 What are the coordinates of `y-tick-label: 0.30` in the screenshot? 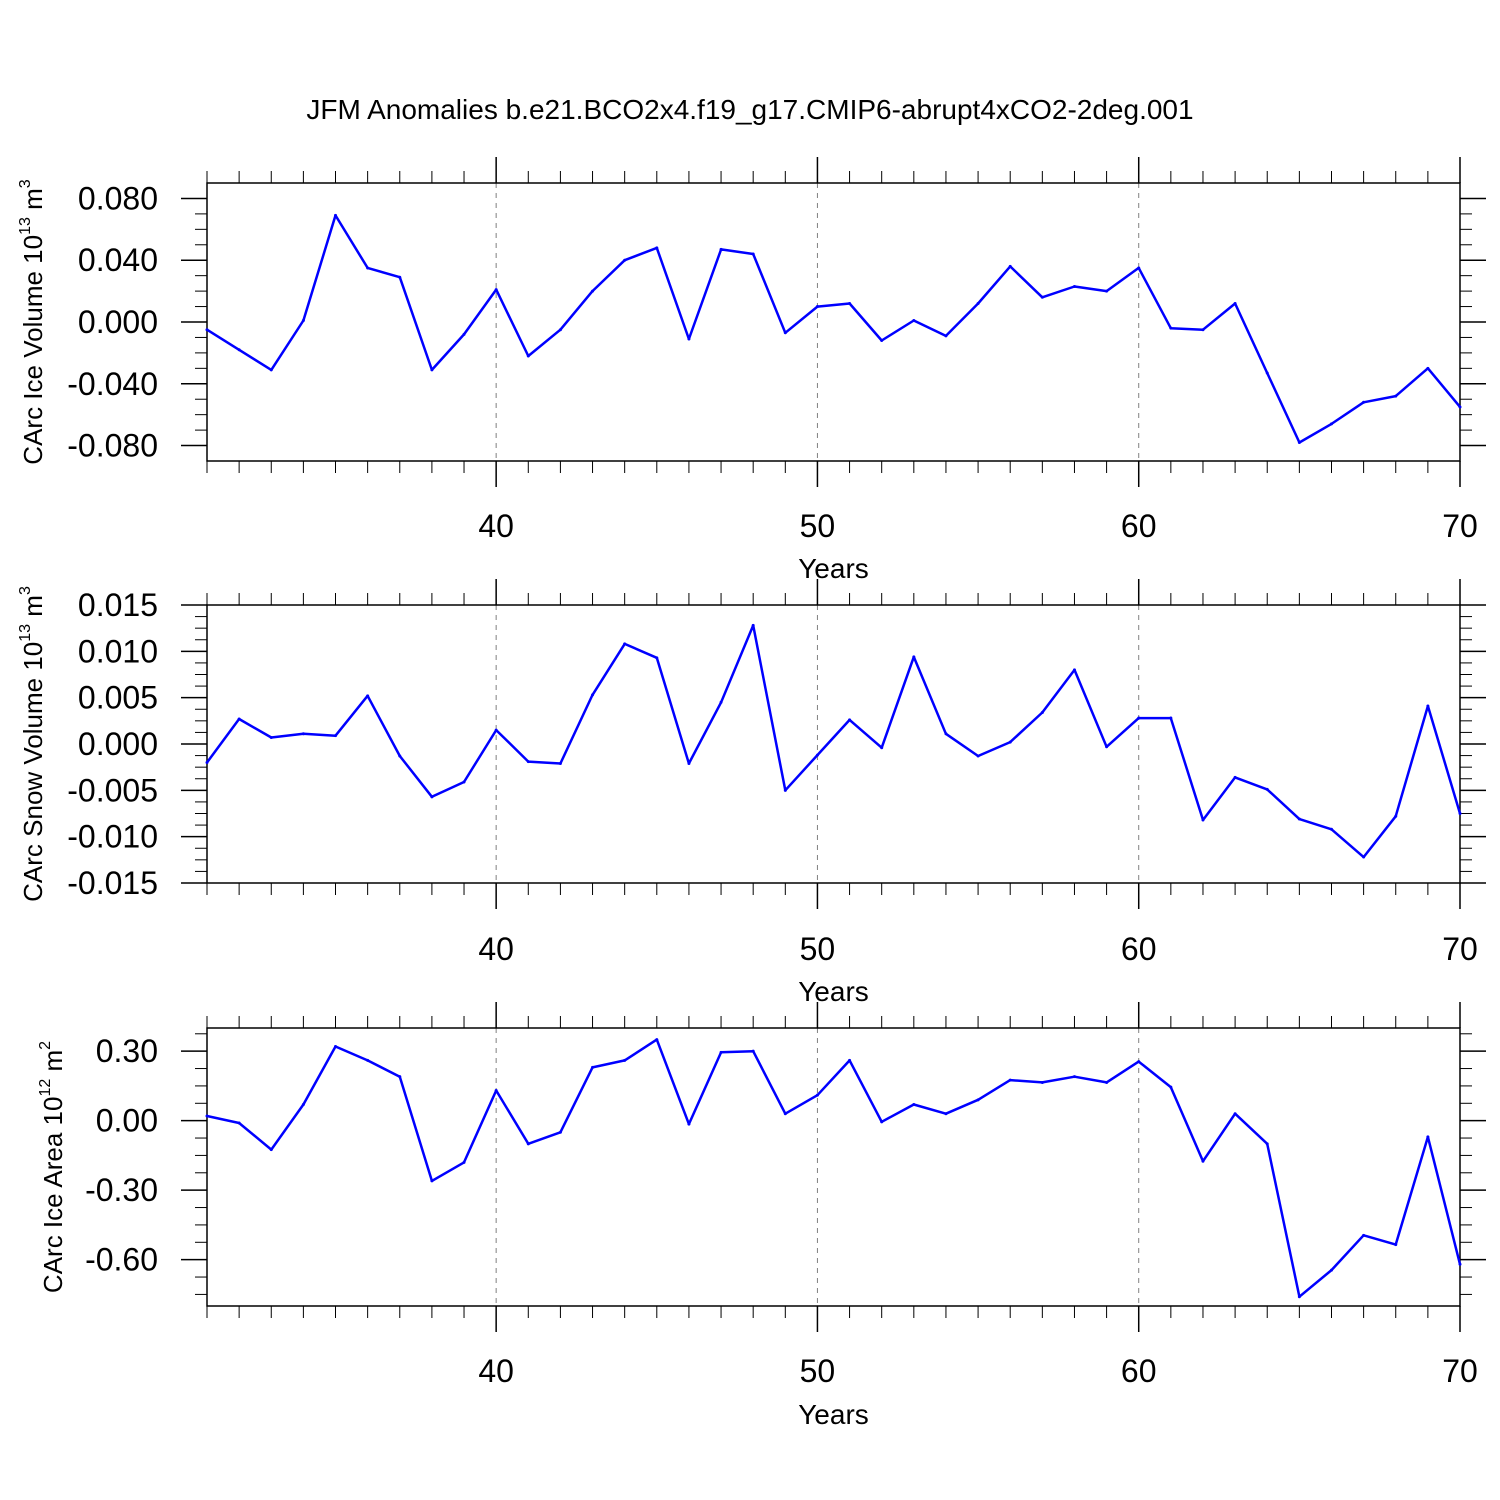 It's located at (127, 1051).